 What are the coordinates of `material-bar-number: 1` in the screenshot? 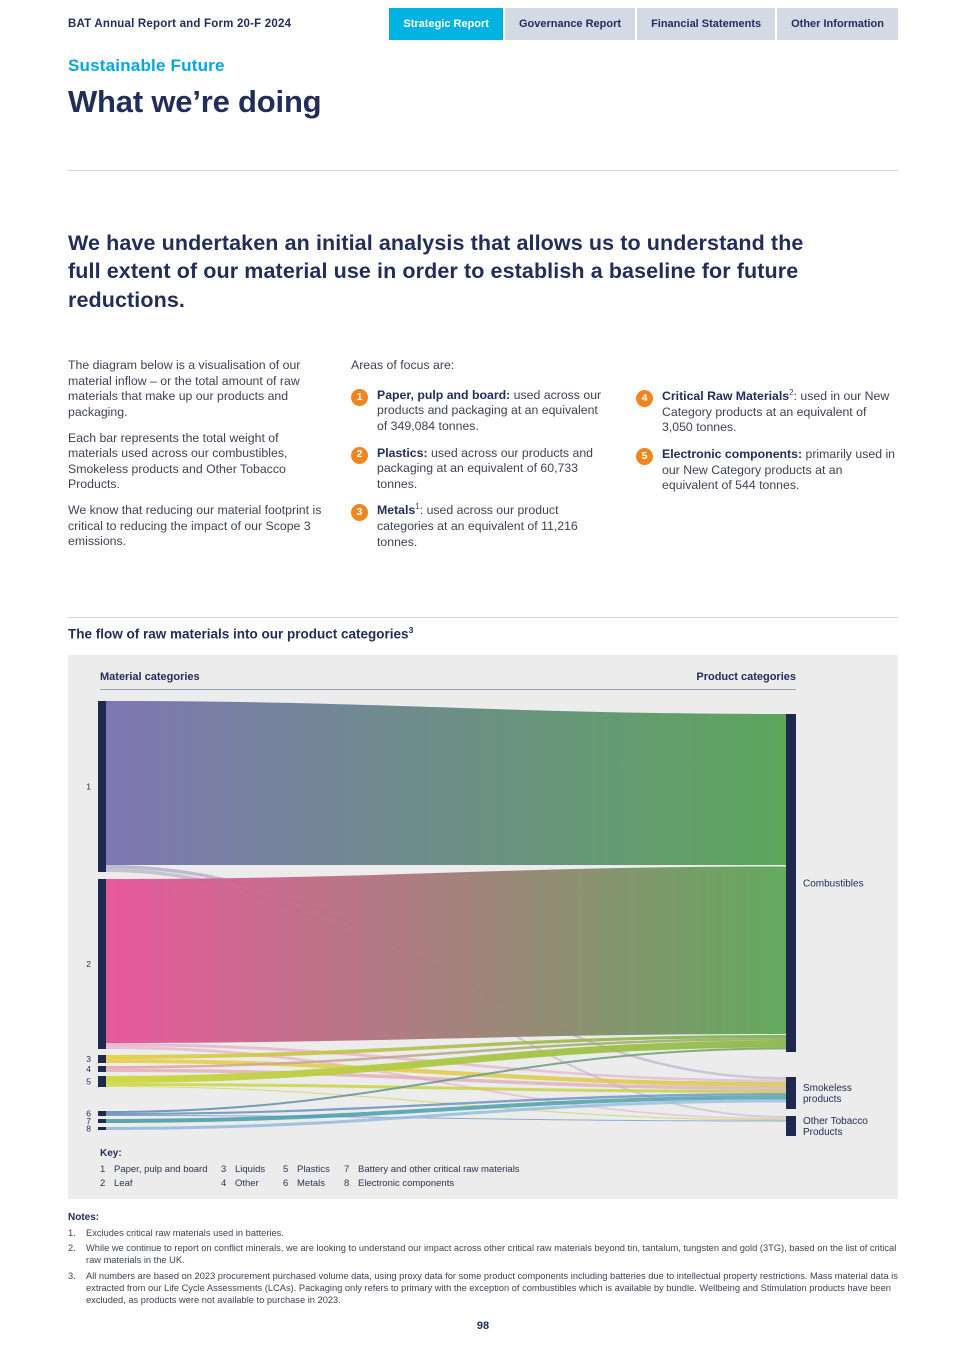 It's located at (88, 786).